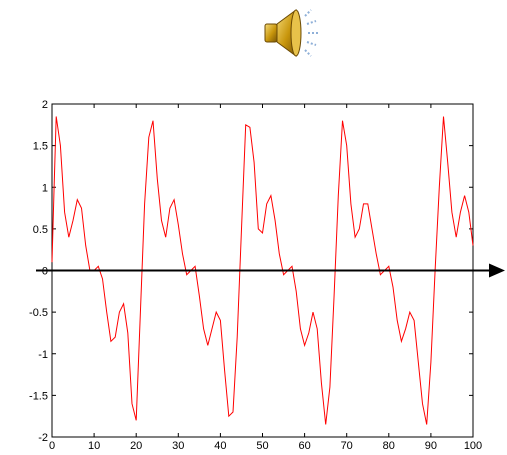 This screenshot has width=507, height=455. What do you see at coordinates (136, 446) in the screenshot?
I see `x-tick-label: 20` at bounding box center [136, 446].